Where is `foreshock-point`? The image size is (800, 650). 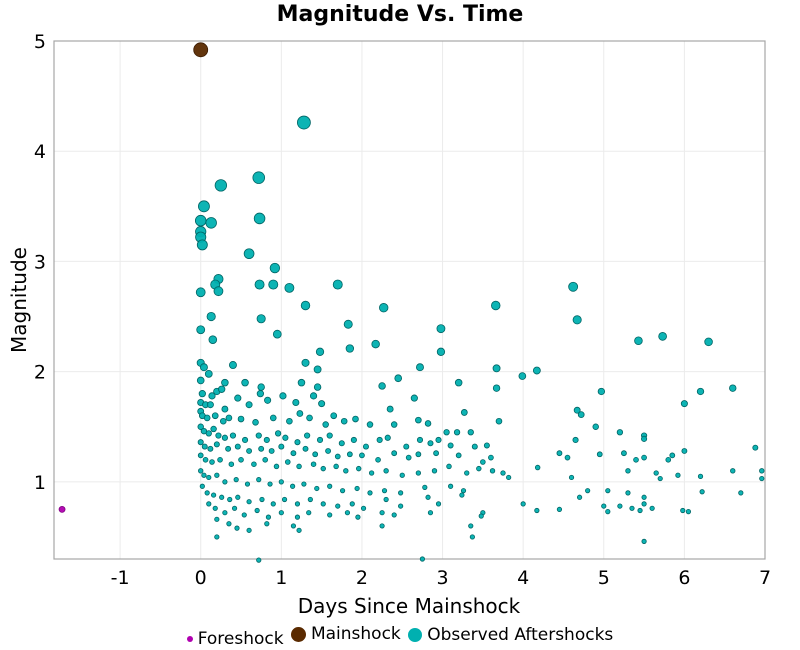
foreshock-point is located at coordinates (62, 509).